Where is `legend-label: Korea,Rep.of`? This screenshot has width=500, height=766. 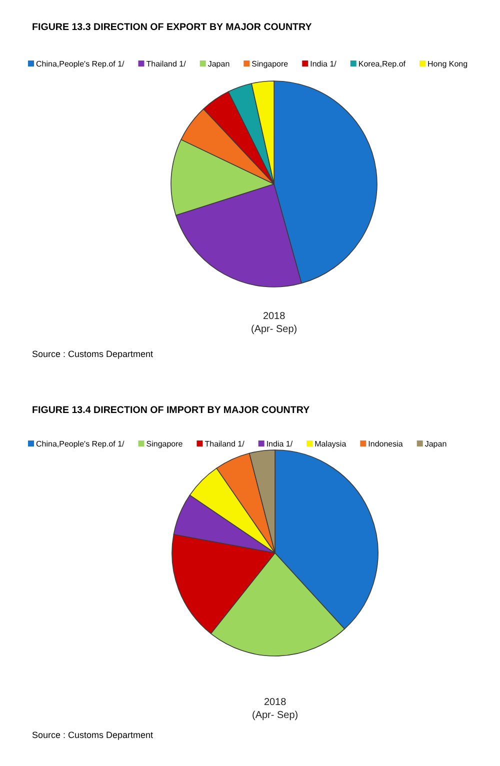 legend-label: Korea,Rep.of is located at coordinates (382, 64).